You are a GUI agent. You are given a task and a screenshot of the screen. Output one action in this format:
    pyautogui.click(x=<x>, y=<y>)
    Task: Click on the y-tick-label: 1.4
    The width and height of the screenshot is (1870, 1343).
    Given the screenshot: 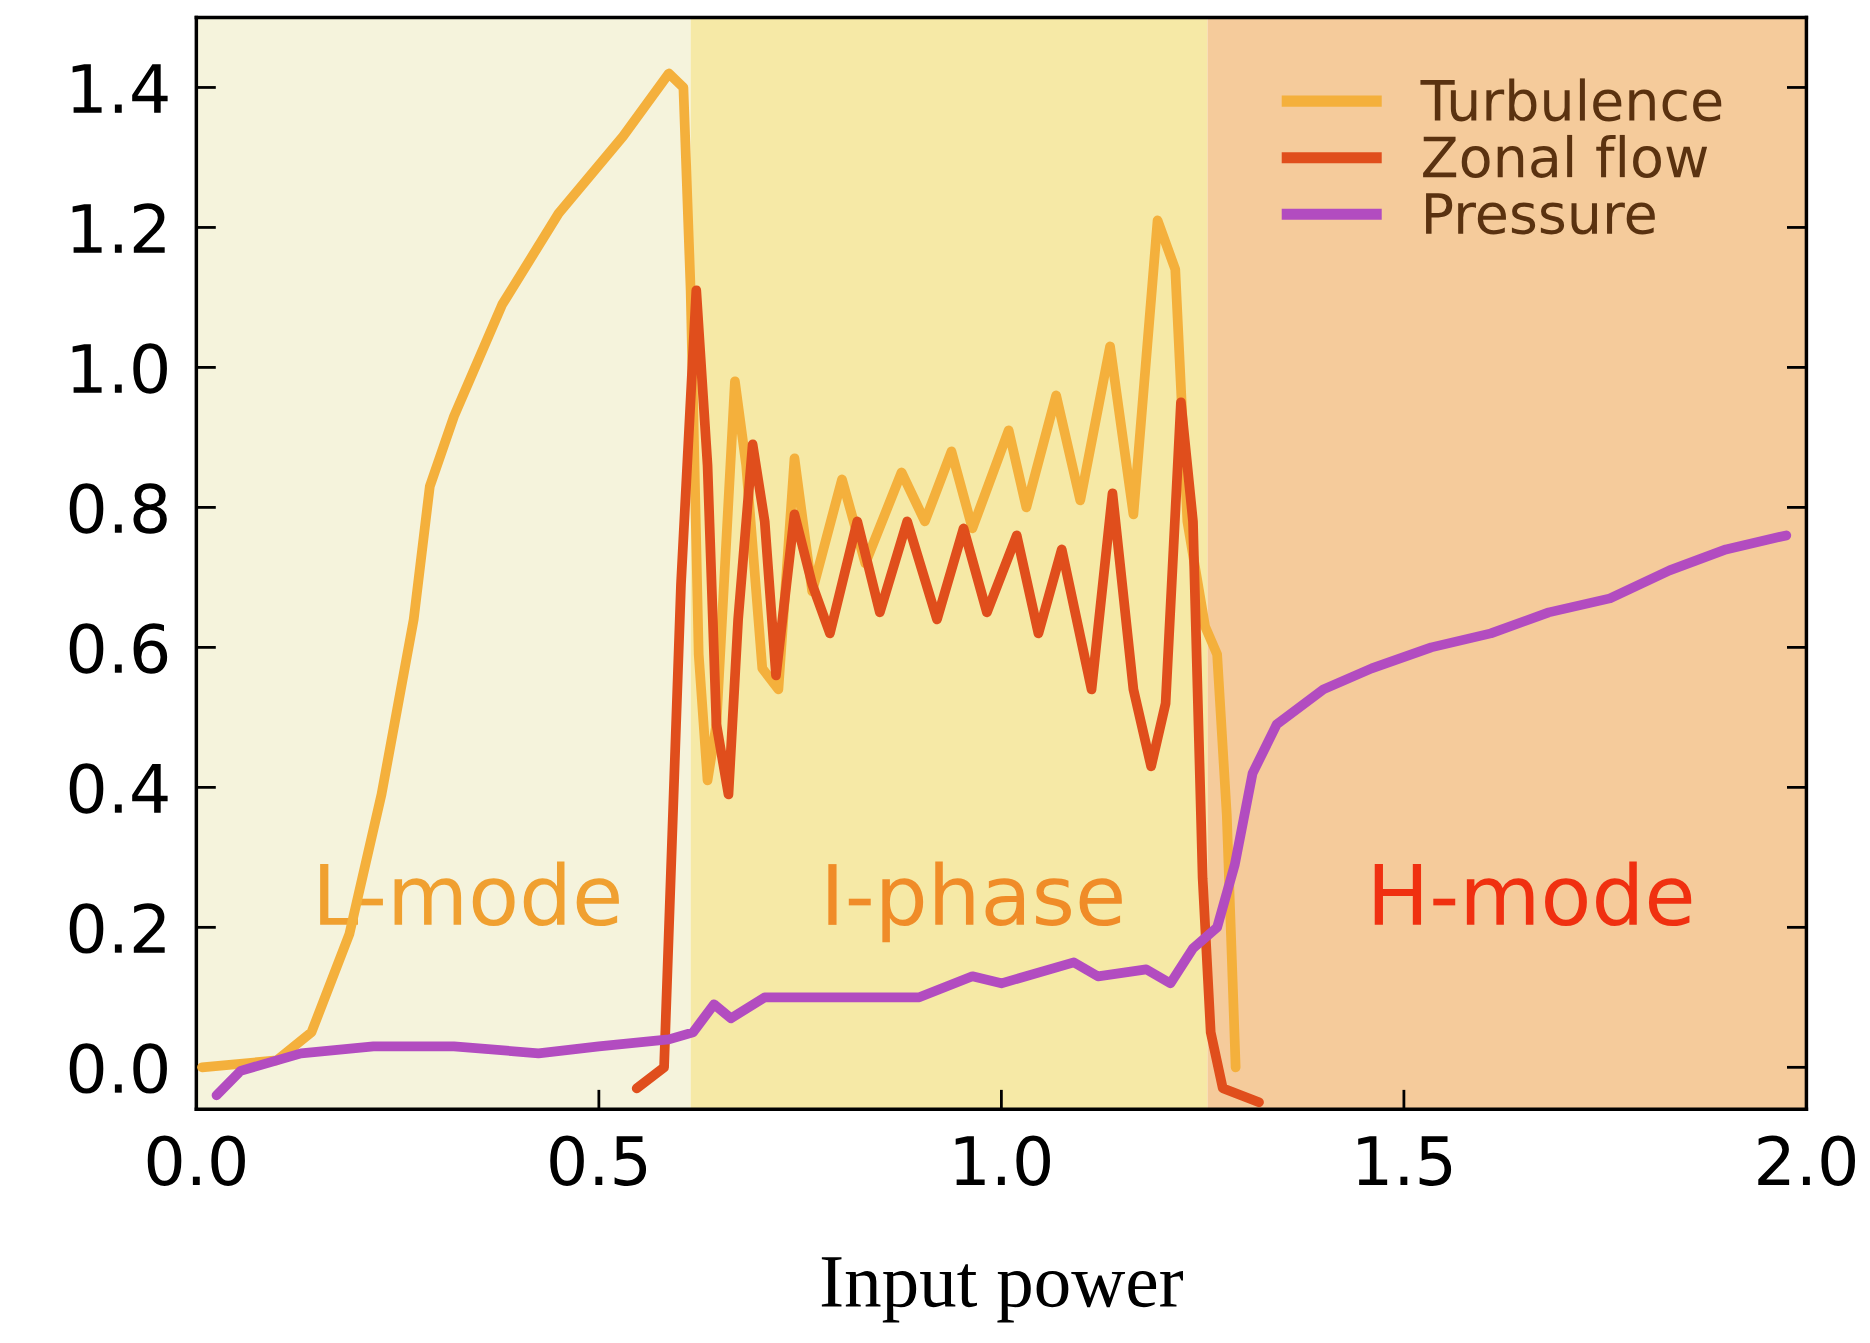 What is the action you would take?
    pyautogui.click(x=120, y=88)
    